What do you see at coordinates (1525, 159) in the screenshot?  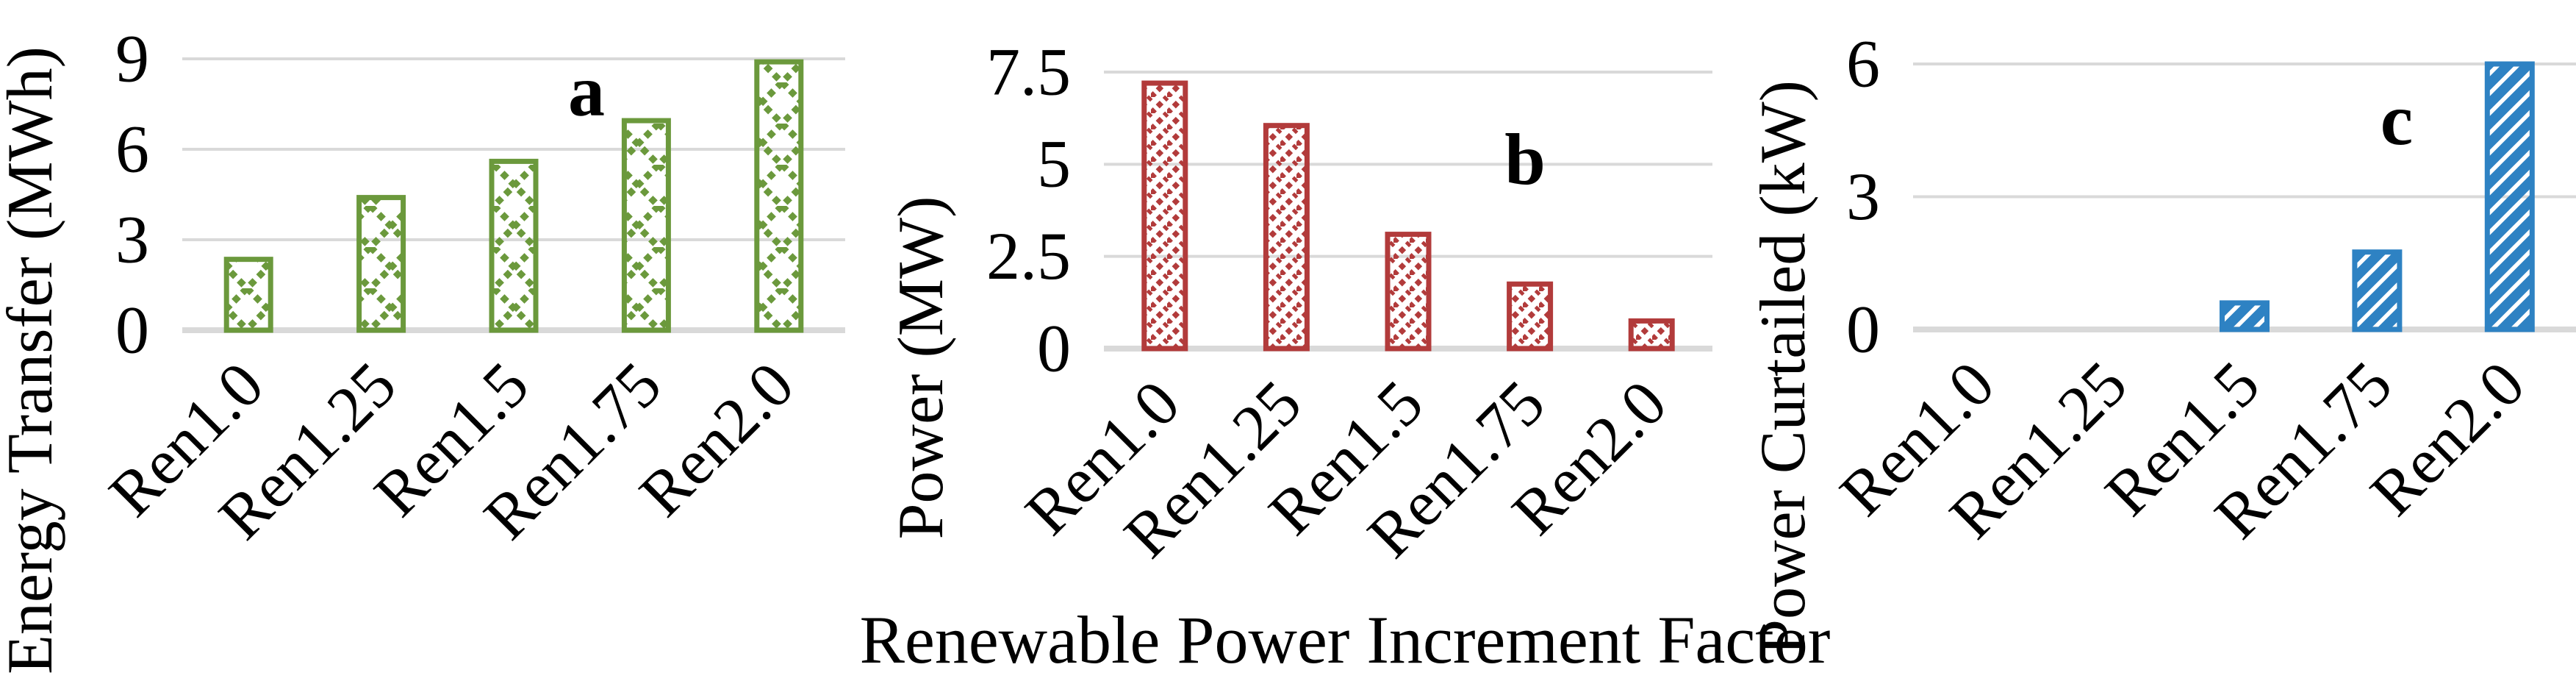 I see `panel-letter-b: b` at bounding box center [1525, 159].